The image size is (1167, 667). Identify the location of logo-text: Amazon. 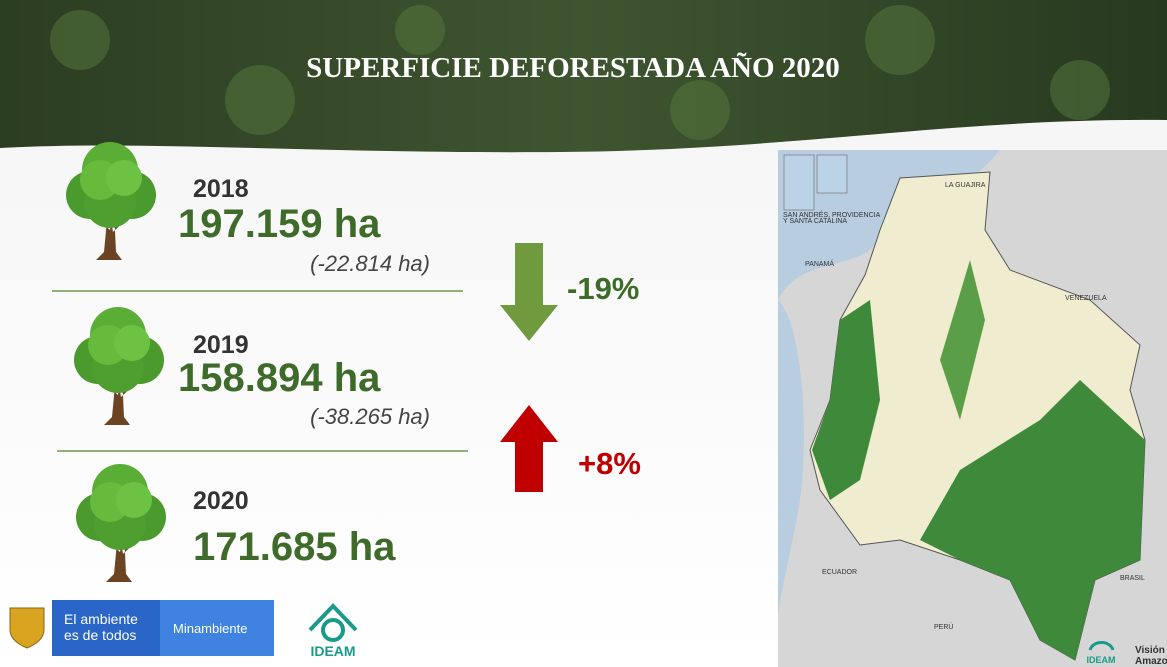
(1151, 661).